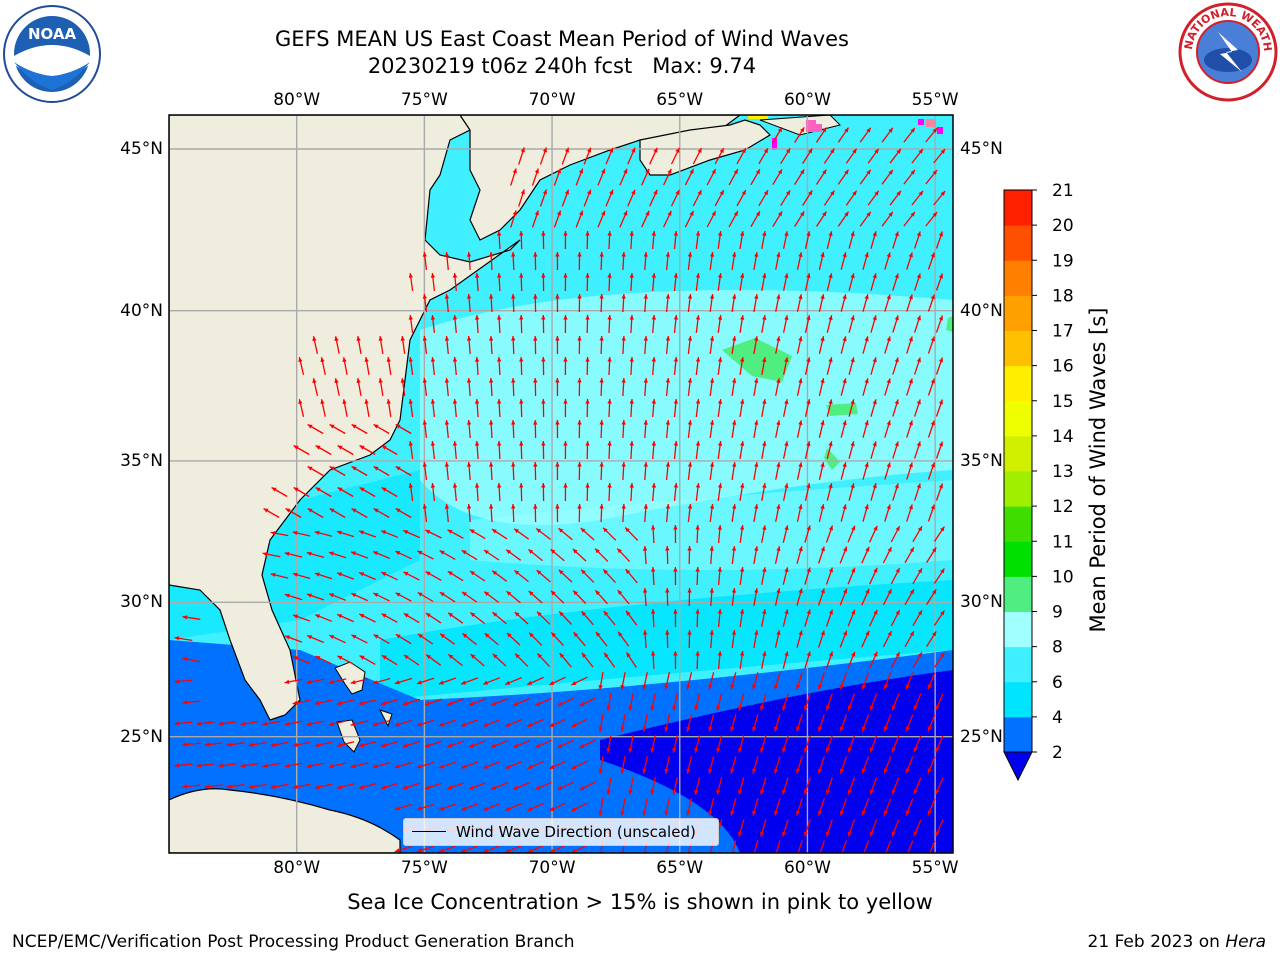 This screenshot has width=1280, height=960. What do you see at coordinates (1018, 664) in the screenshot?
I see `colorbar-segment` at bounding box center [1018, 664].